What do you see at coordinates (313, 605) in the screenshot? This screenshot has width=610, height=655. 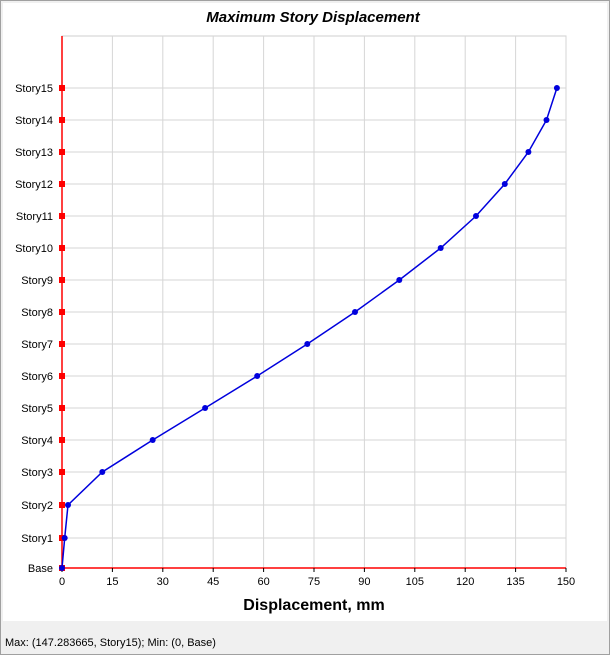 I see `x-axis-label: Displacement, mm` at bounding box center [313, 605].